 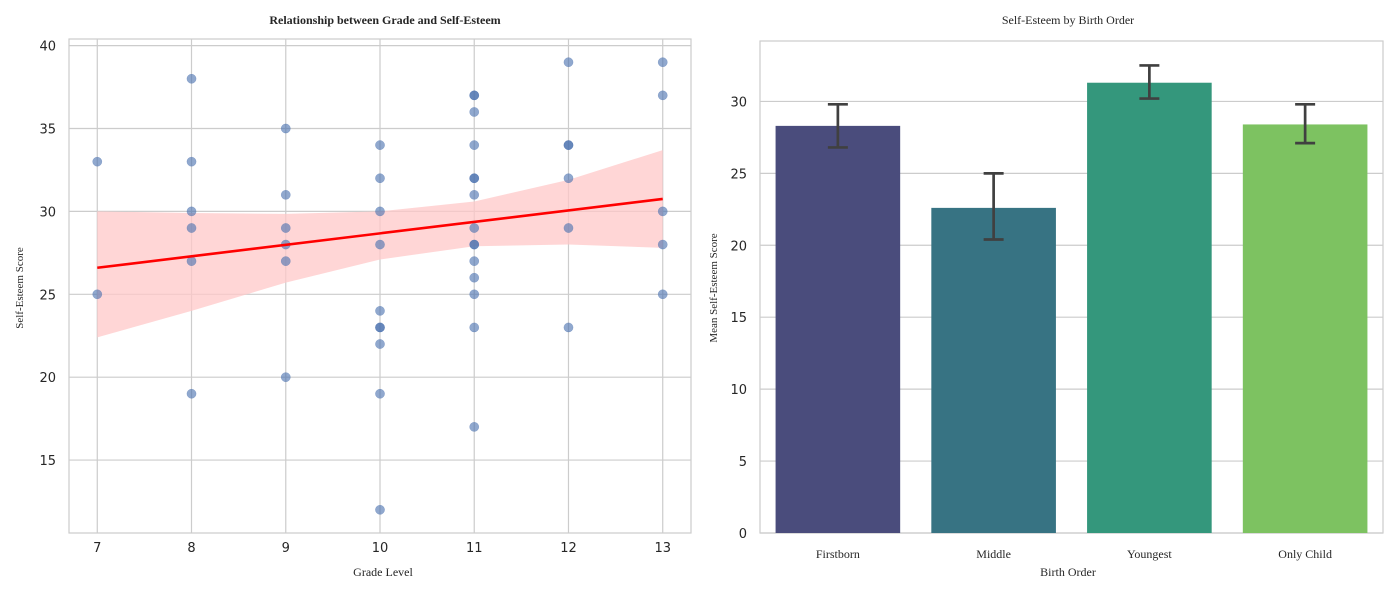 What do you see at coordinates (714, 287) in the screenshot?
I see `bar-y-axis-label: Mean Self-Esteem Score` at bounding box center [714, 287].